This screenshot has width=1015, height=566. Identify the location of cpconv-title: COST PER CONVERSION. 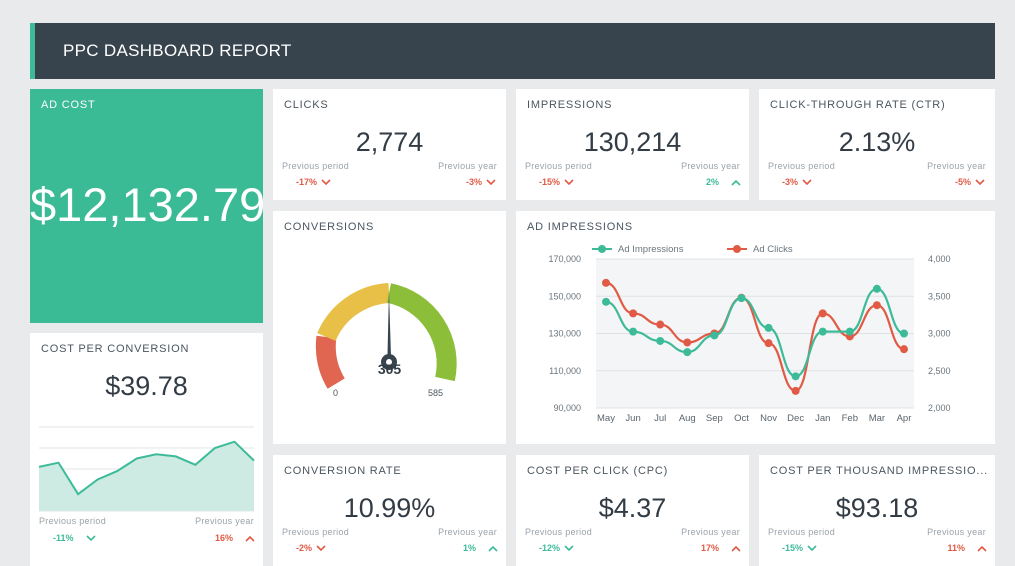
(115, 349).